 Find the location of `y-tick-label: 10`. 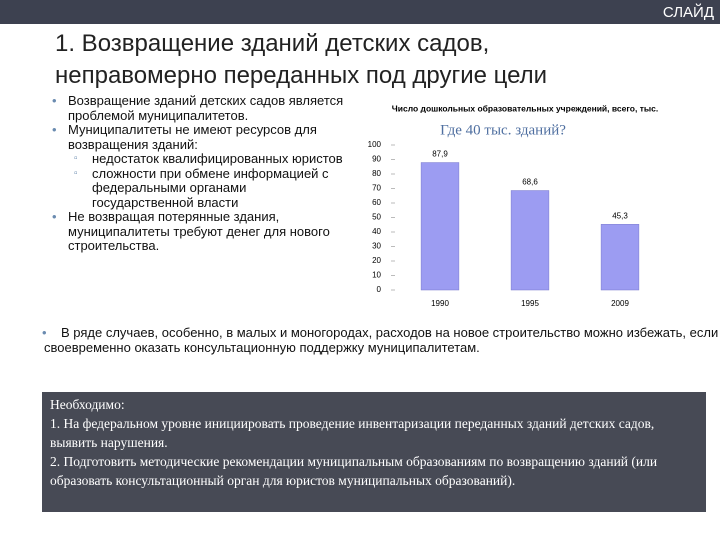

y-tick-label: 10 is located at coordinates (376, 275).